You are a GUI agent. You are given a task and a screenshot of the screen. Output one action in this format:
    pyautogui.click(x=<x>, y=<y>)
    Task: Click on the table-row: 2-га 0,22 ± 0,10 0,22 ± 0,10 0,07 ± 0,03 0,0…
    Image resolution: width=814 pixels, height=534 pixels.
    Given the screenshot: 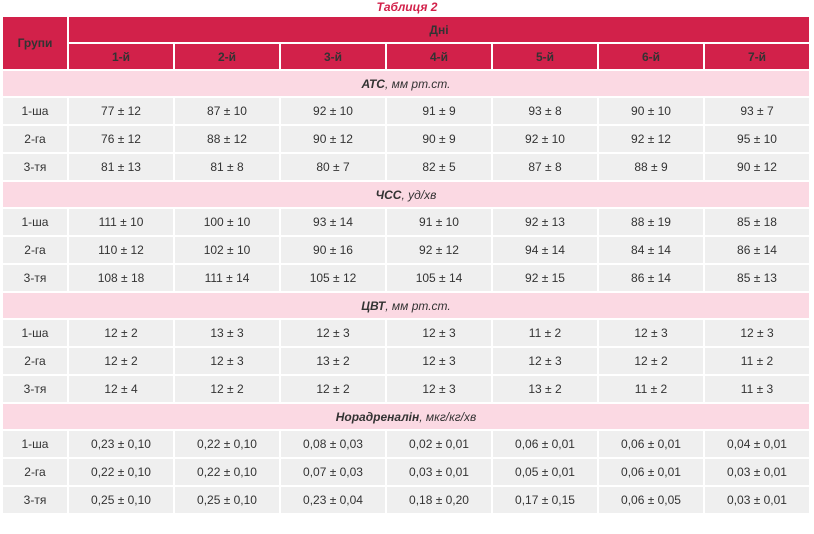 What is the action you would take?
    pyautogui.click(x=406, y=472)
    